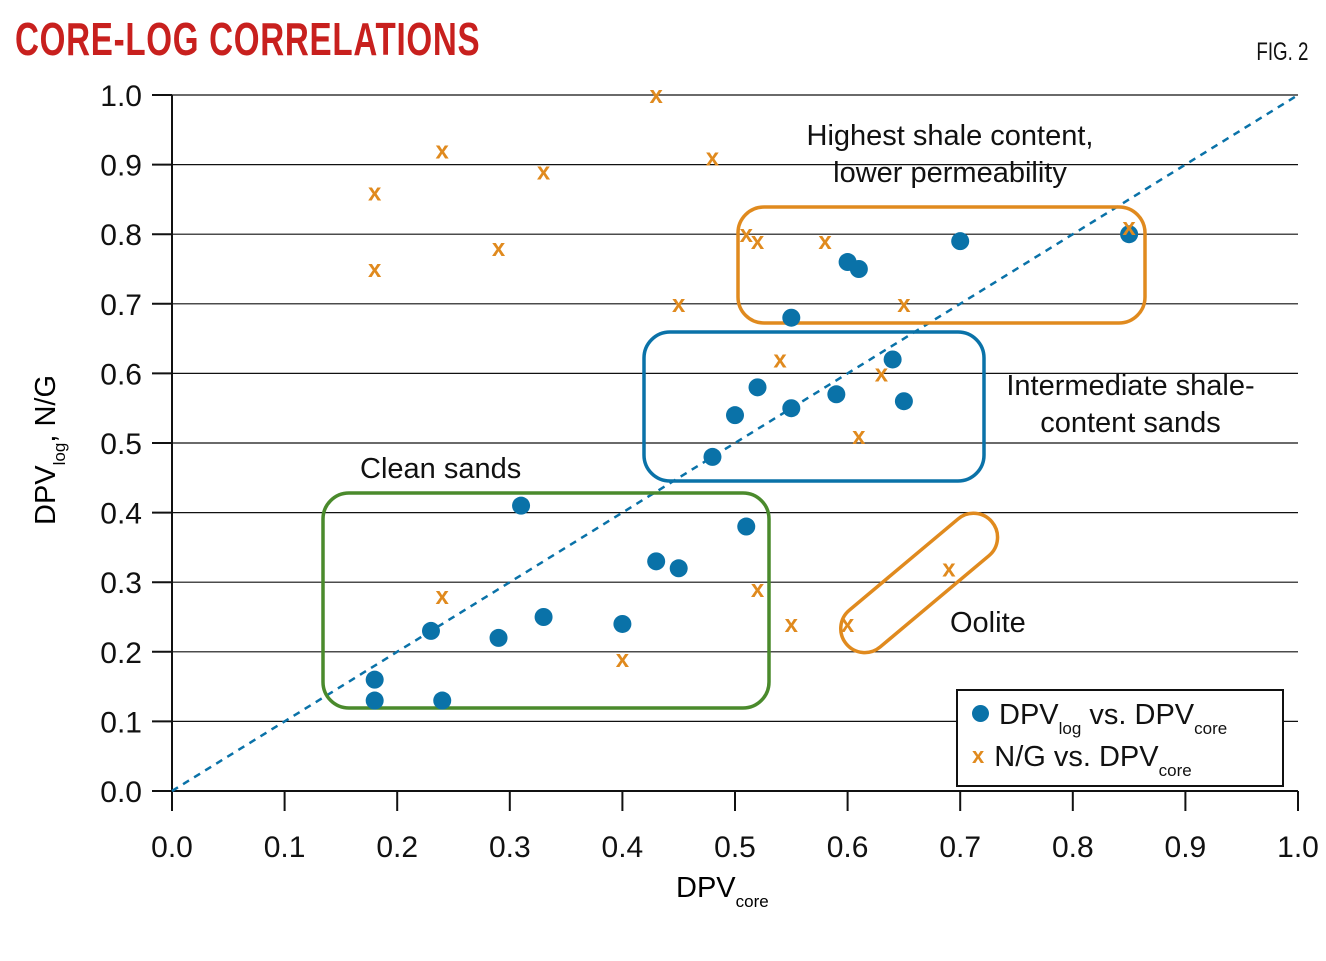 The height and width of the screenshot is (961, 1326). What do you see at coordinates (919, 583) in the screenshot?
I see `oolite-region-ellipse` at bounding box center [919, 583].